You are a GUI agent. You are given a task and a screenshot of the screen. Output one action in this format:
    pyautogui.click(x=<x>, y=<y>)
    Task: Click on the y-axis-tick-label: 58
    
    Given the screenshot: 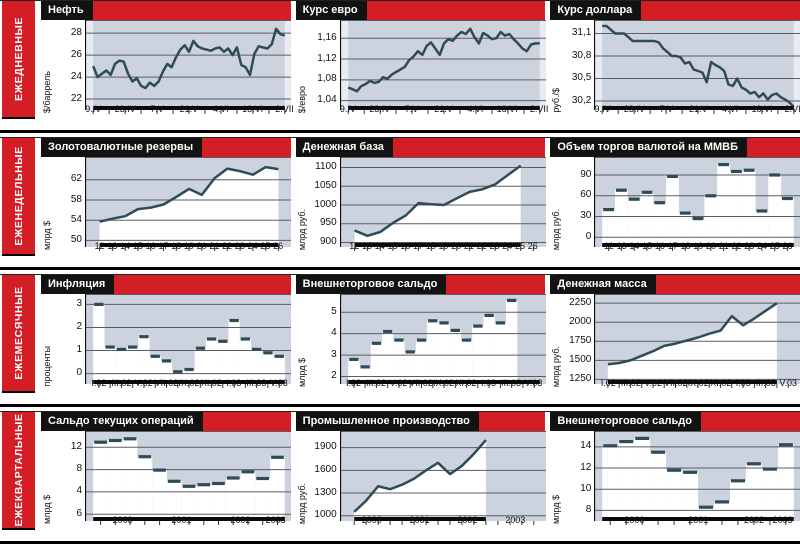 What is the action you would take?
    pyautogui.click(x=76, y=199)
    